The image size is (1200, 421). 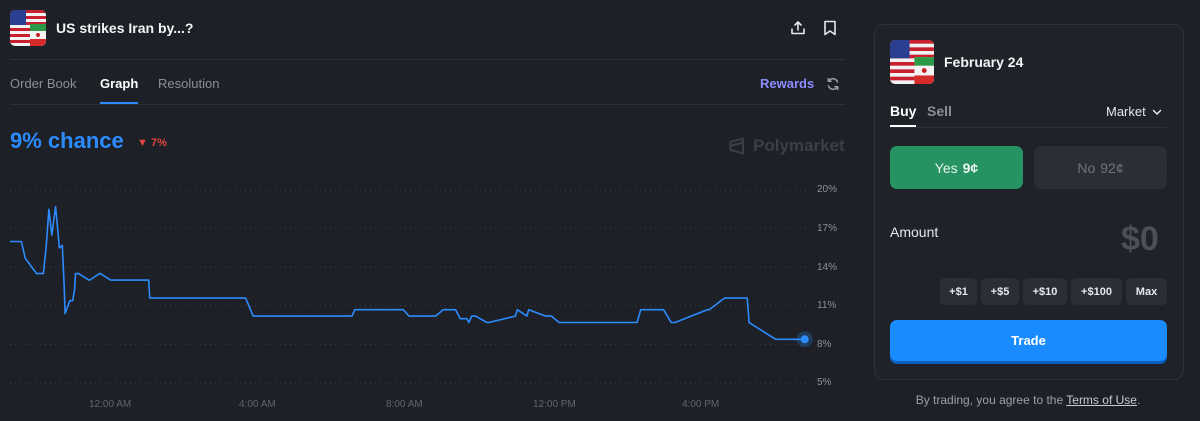 What do you see at coordinates (827, 305) in the screenshot?
I see `y-tick-label: 11%` at bounding box center [827, 305].